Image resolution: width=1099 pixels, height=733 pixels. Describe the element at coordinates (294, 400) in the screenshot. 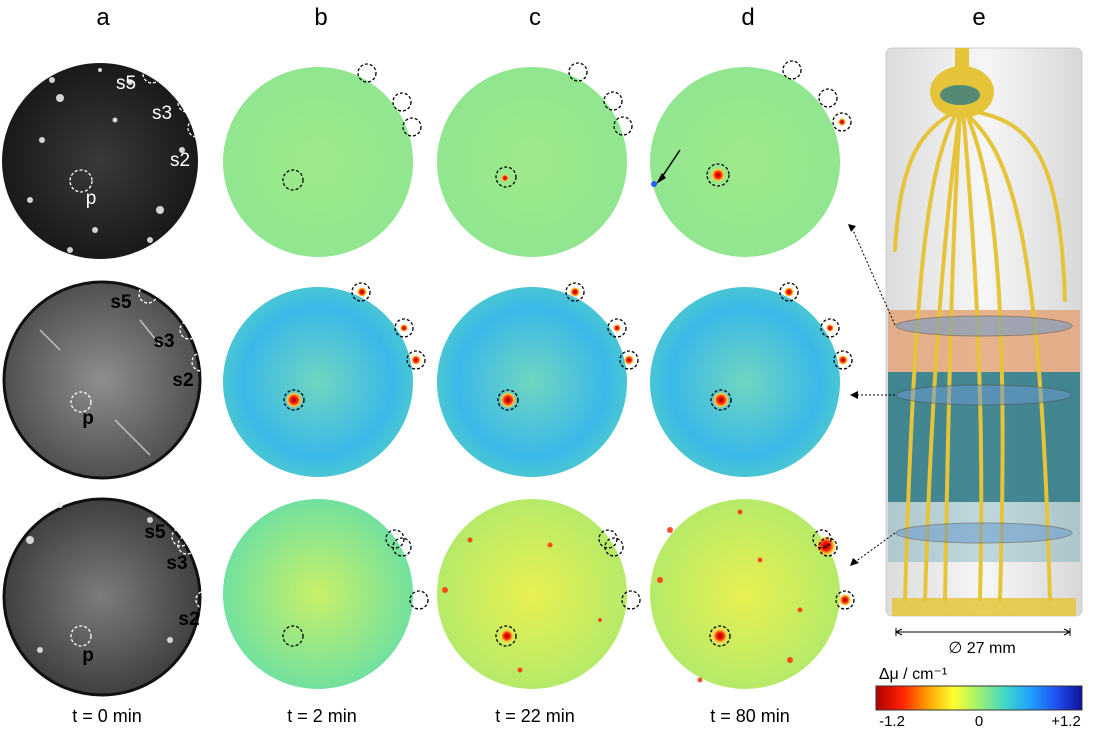

I see `hotspot-b-mid` at that location.